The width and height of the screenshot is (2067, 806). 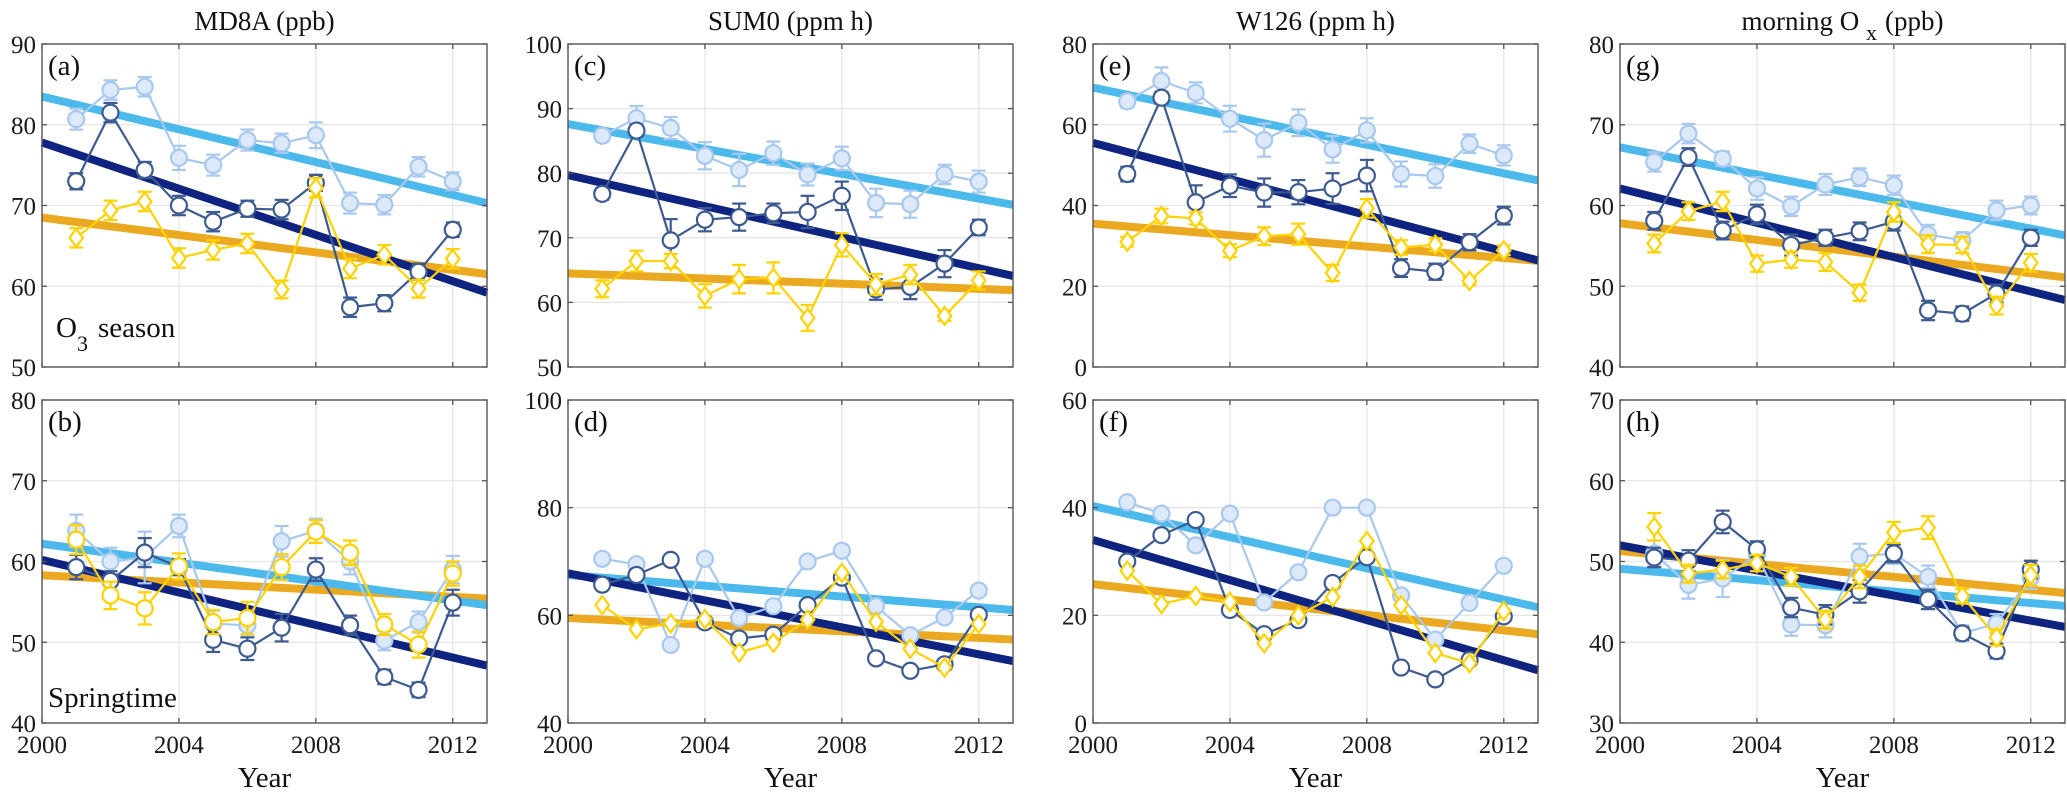 I want to click on season-label: O3 season, so click(x=116, y=334).